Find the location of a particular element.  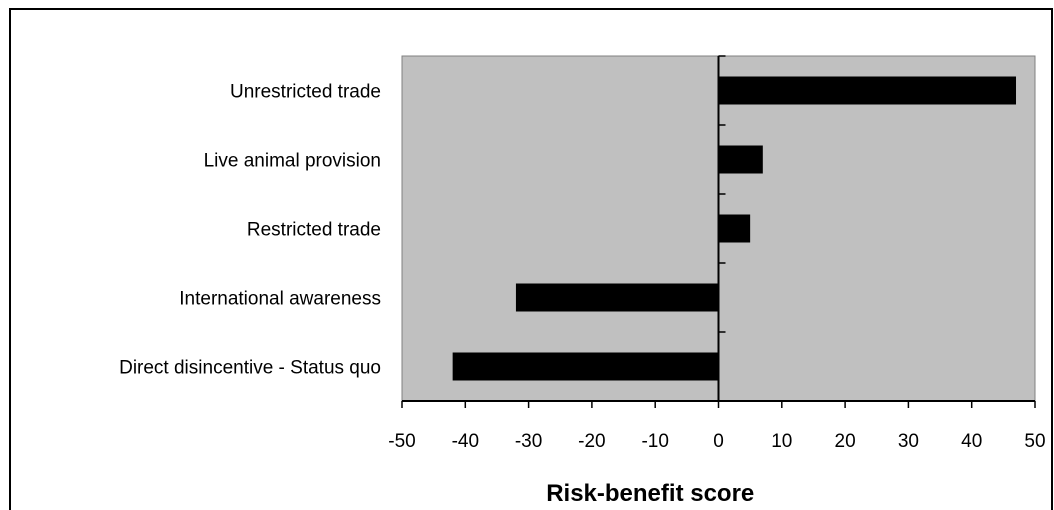

bar-restricted-trade is located at coordinates (734, 228).